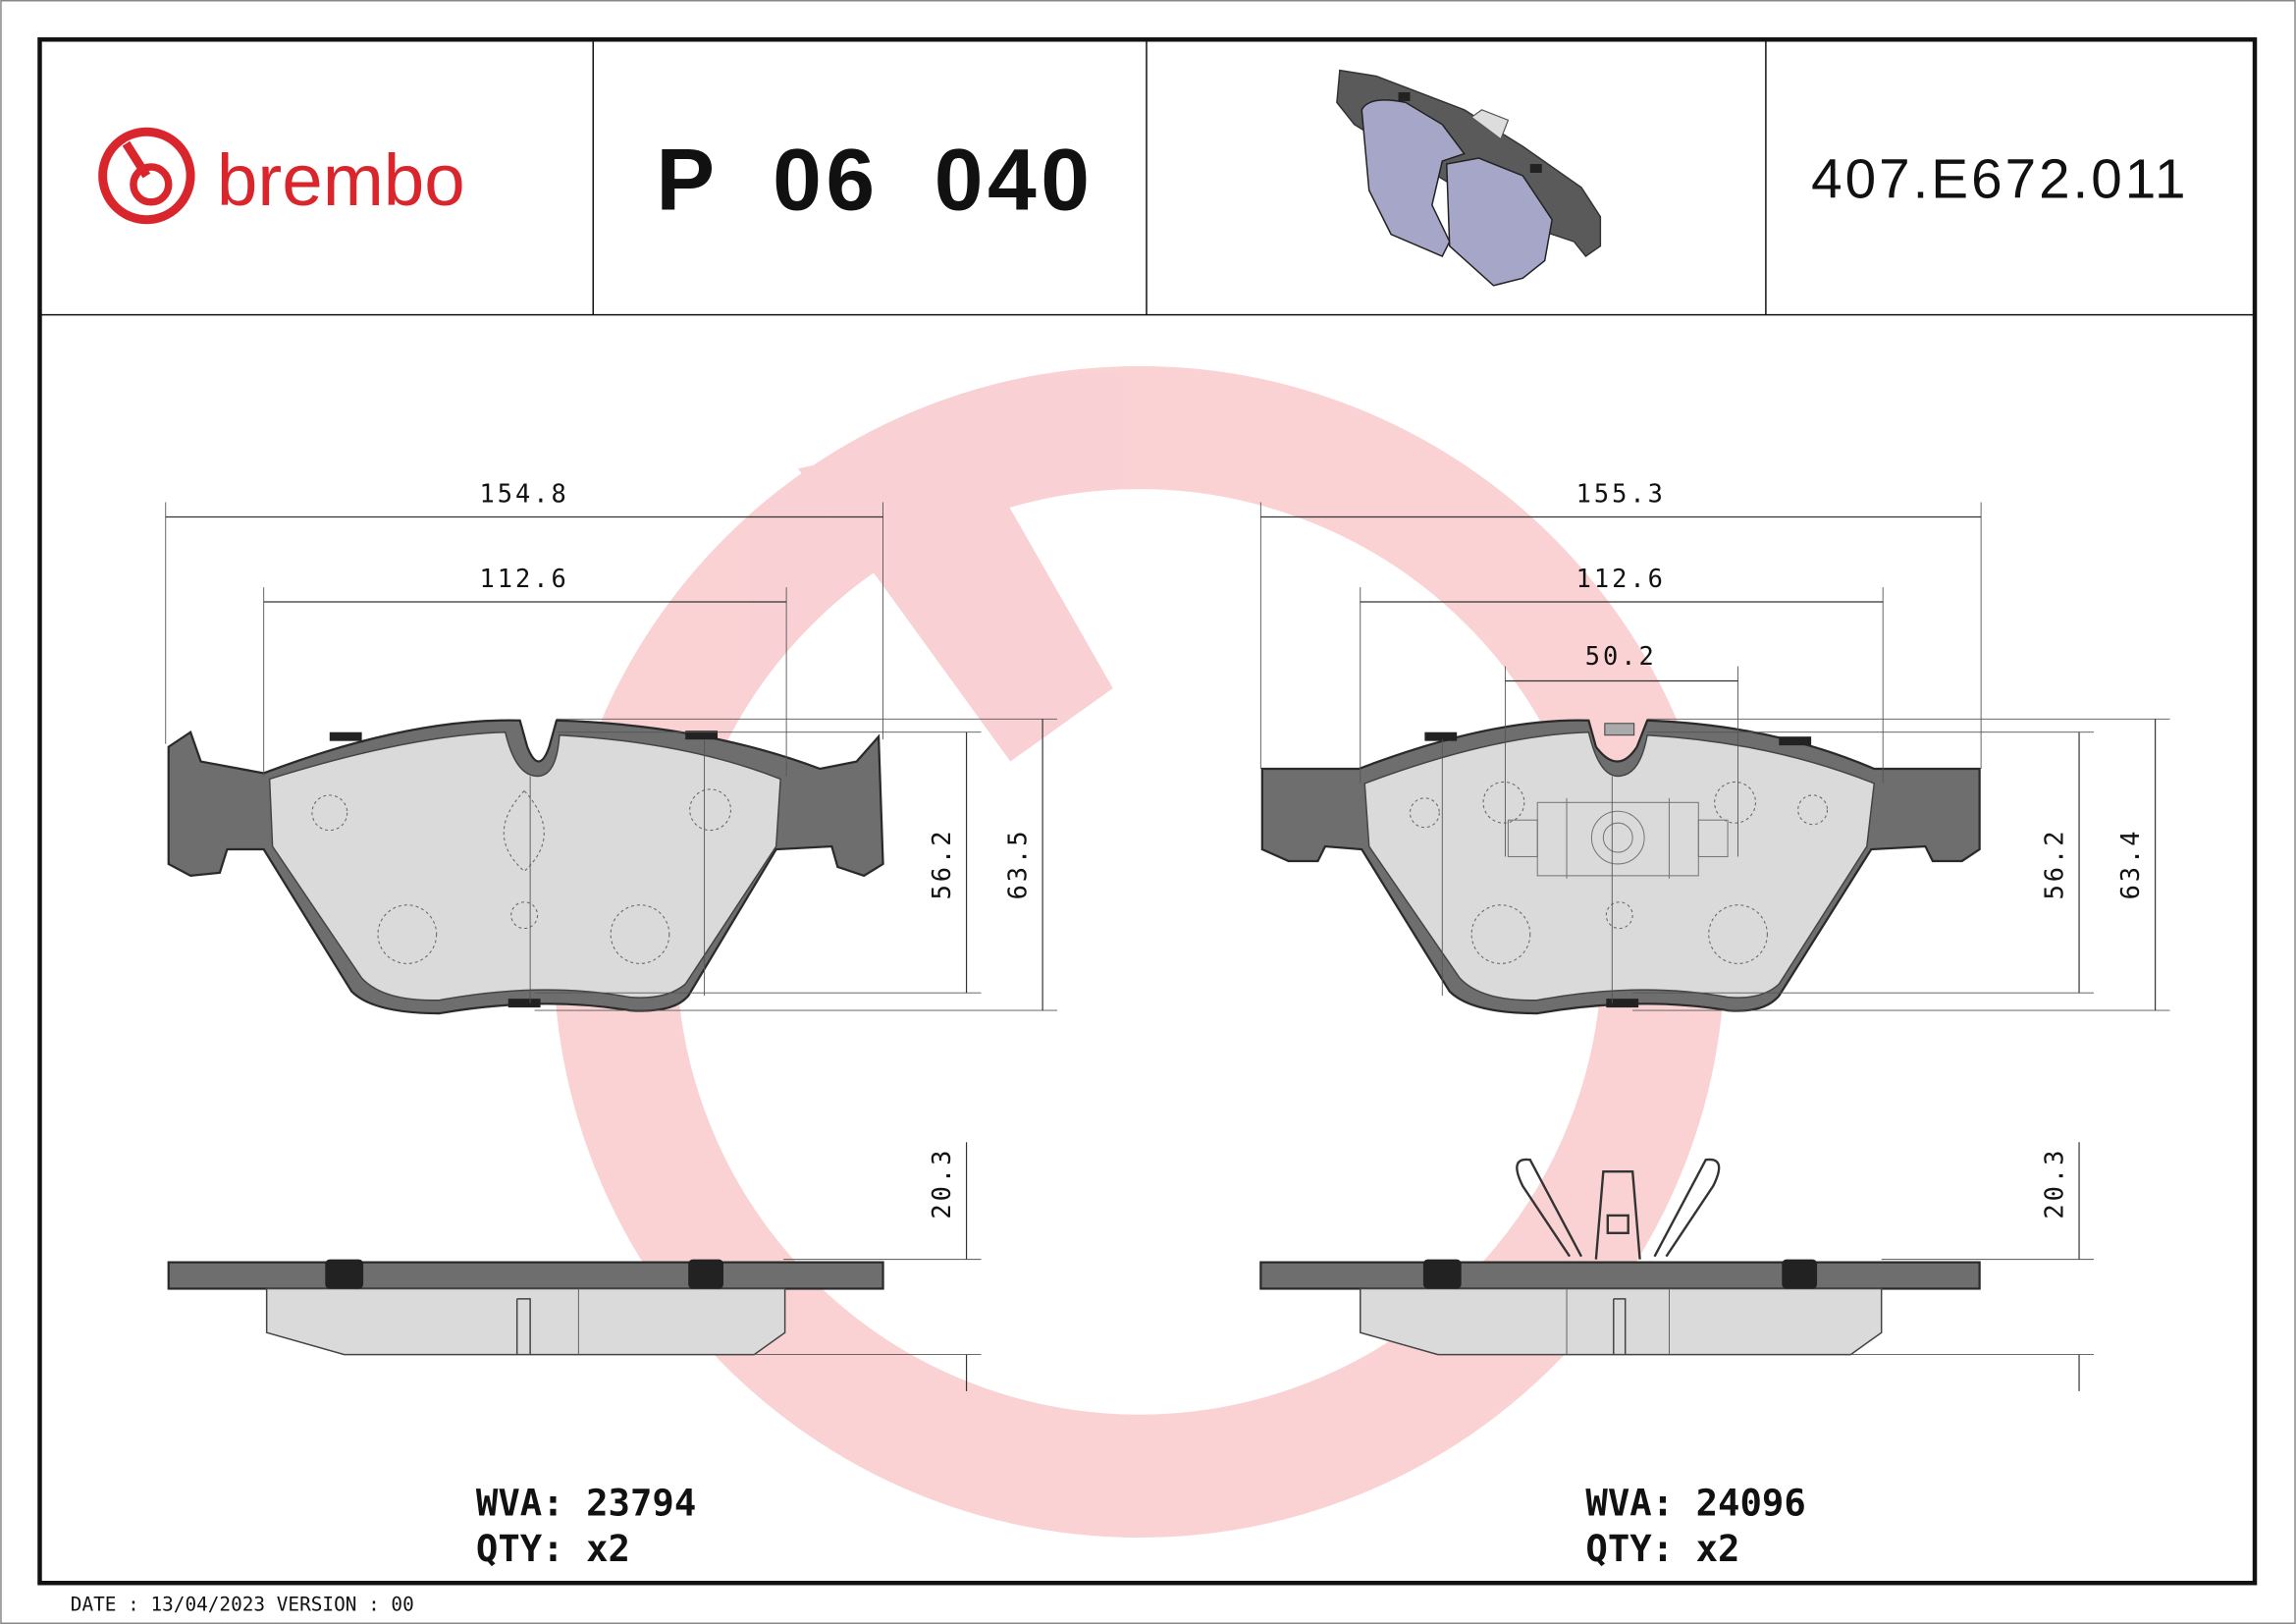  Describe the element at coordinates (574, 1266) in the screenshot. I see `left-pad-side-view` at that location.